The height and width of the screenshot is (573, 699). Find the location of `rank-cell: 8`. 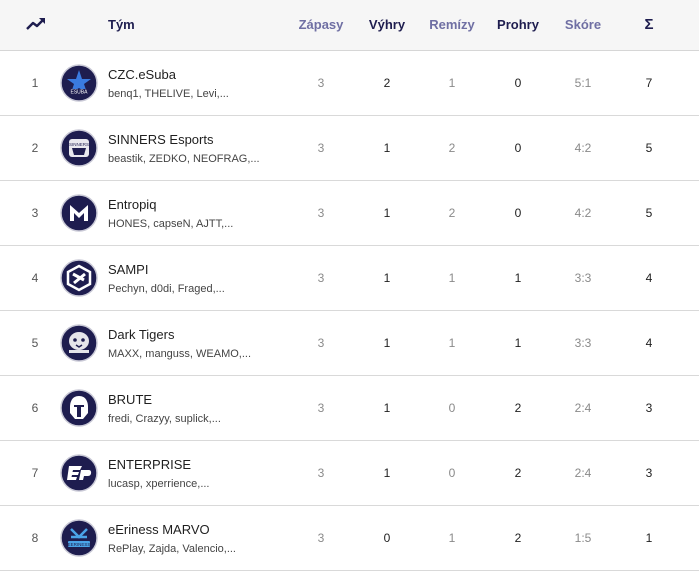

rank-cell: 8 is located at coordinates (35, 538).